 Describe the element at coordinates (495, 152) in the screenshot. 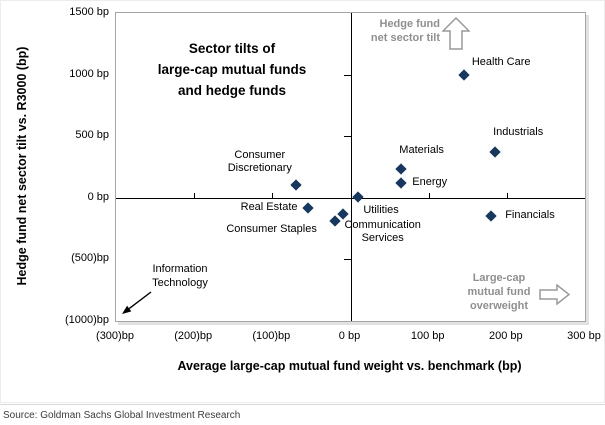

I see `marker-industrials` at that location.